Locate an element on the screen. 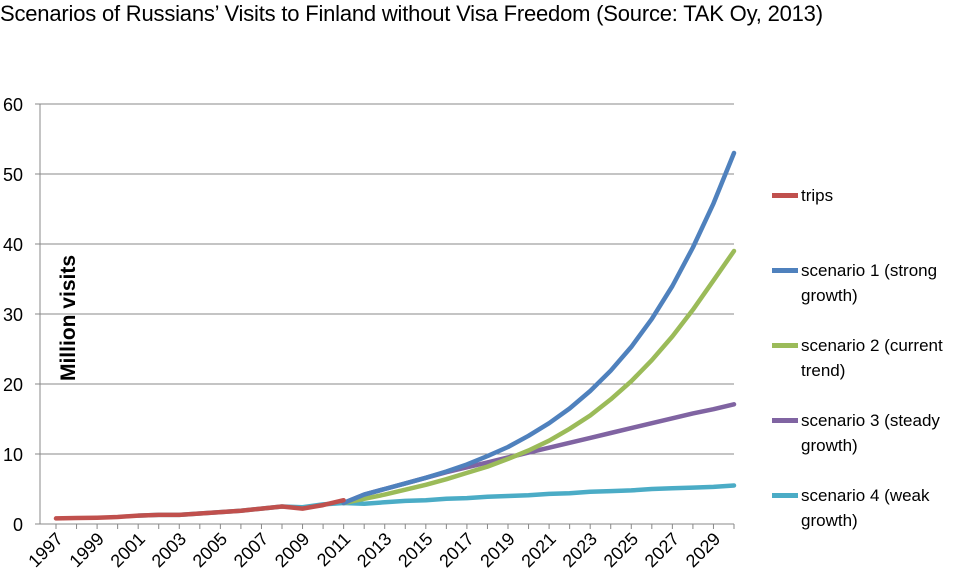 Image resolution: width=960 pixels, height=581 pixels. x-tick-label: 2007 is located at coordinates (251, 550).